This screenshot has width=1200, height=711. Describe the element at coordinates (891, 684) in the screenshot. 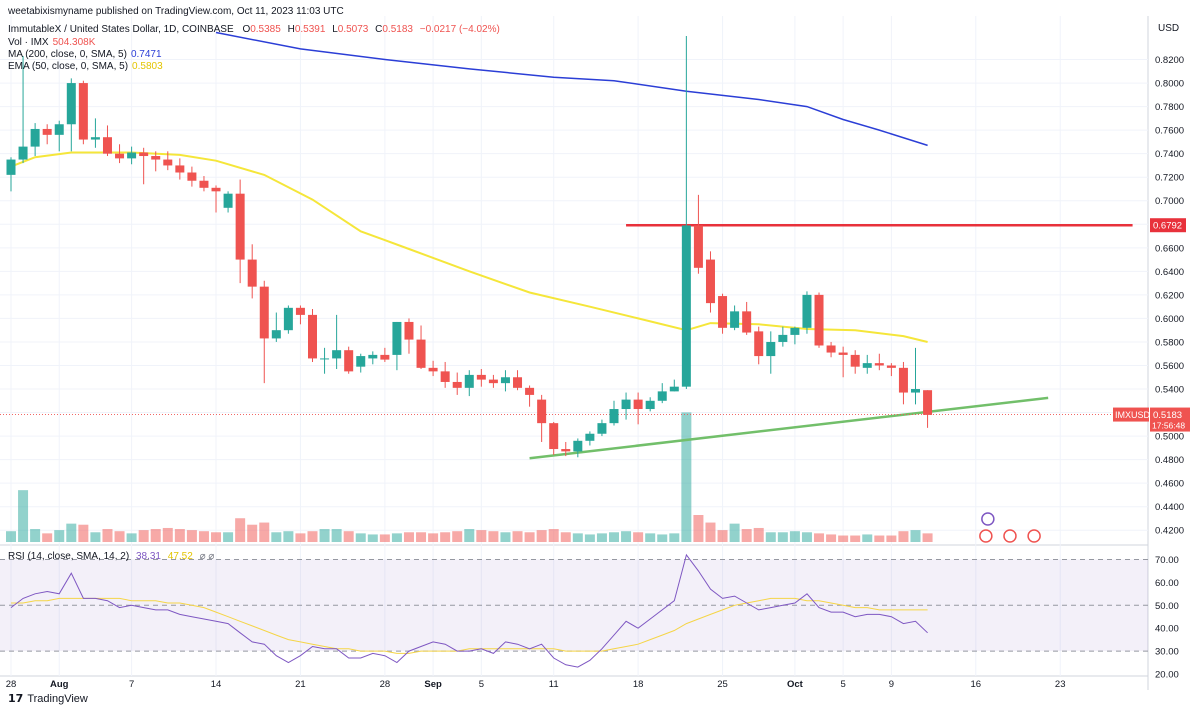

I see `time-tick-label: 9` at that location.